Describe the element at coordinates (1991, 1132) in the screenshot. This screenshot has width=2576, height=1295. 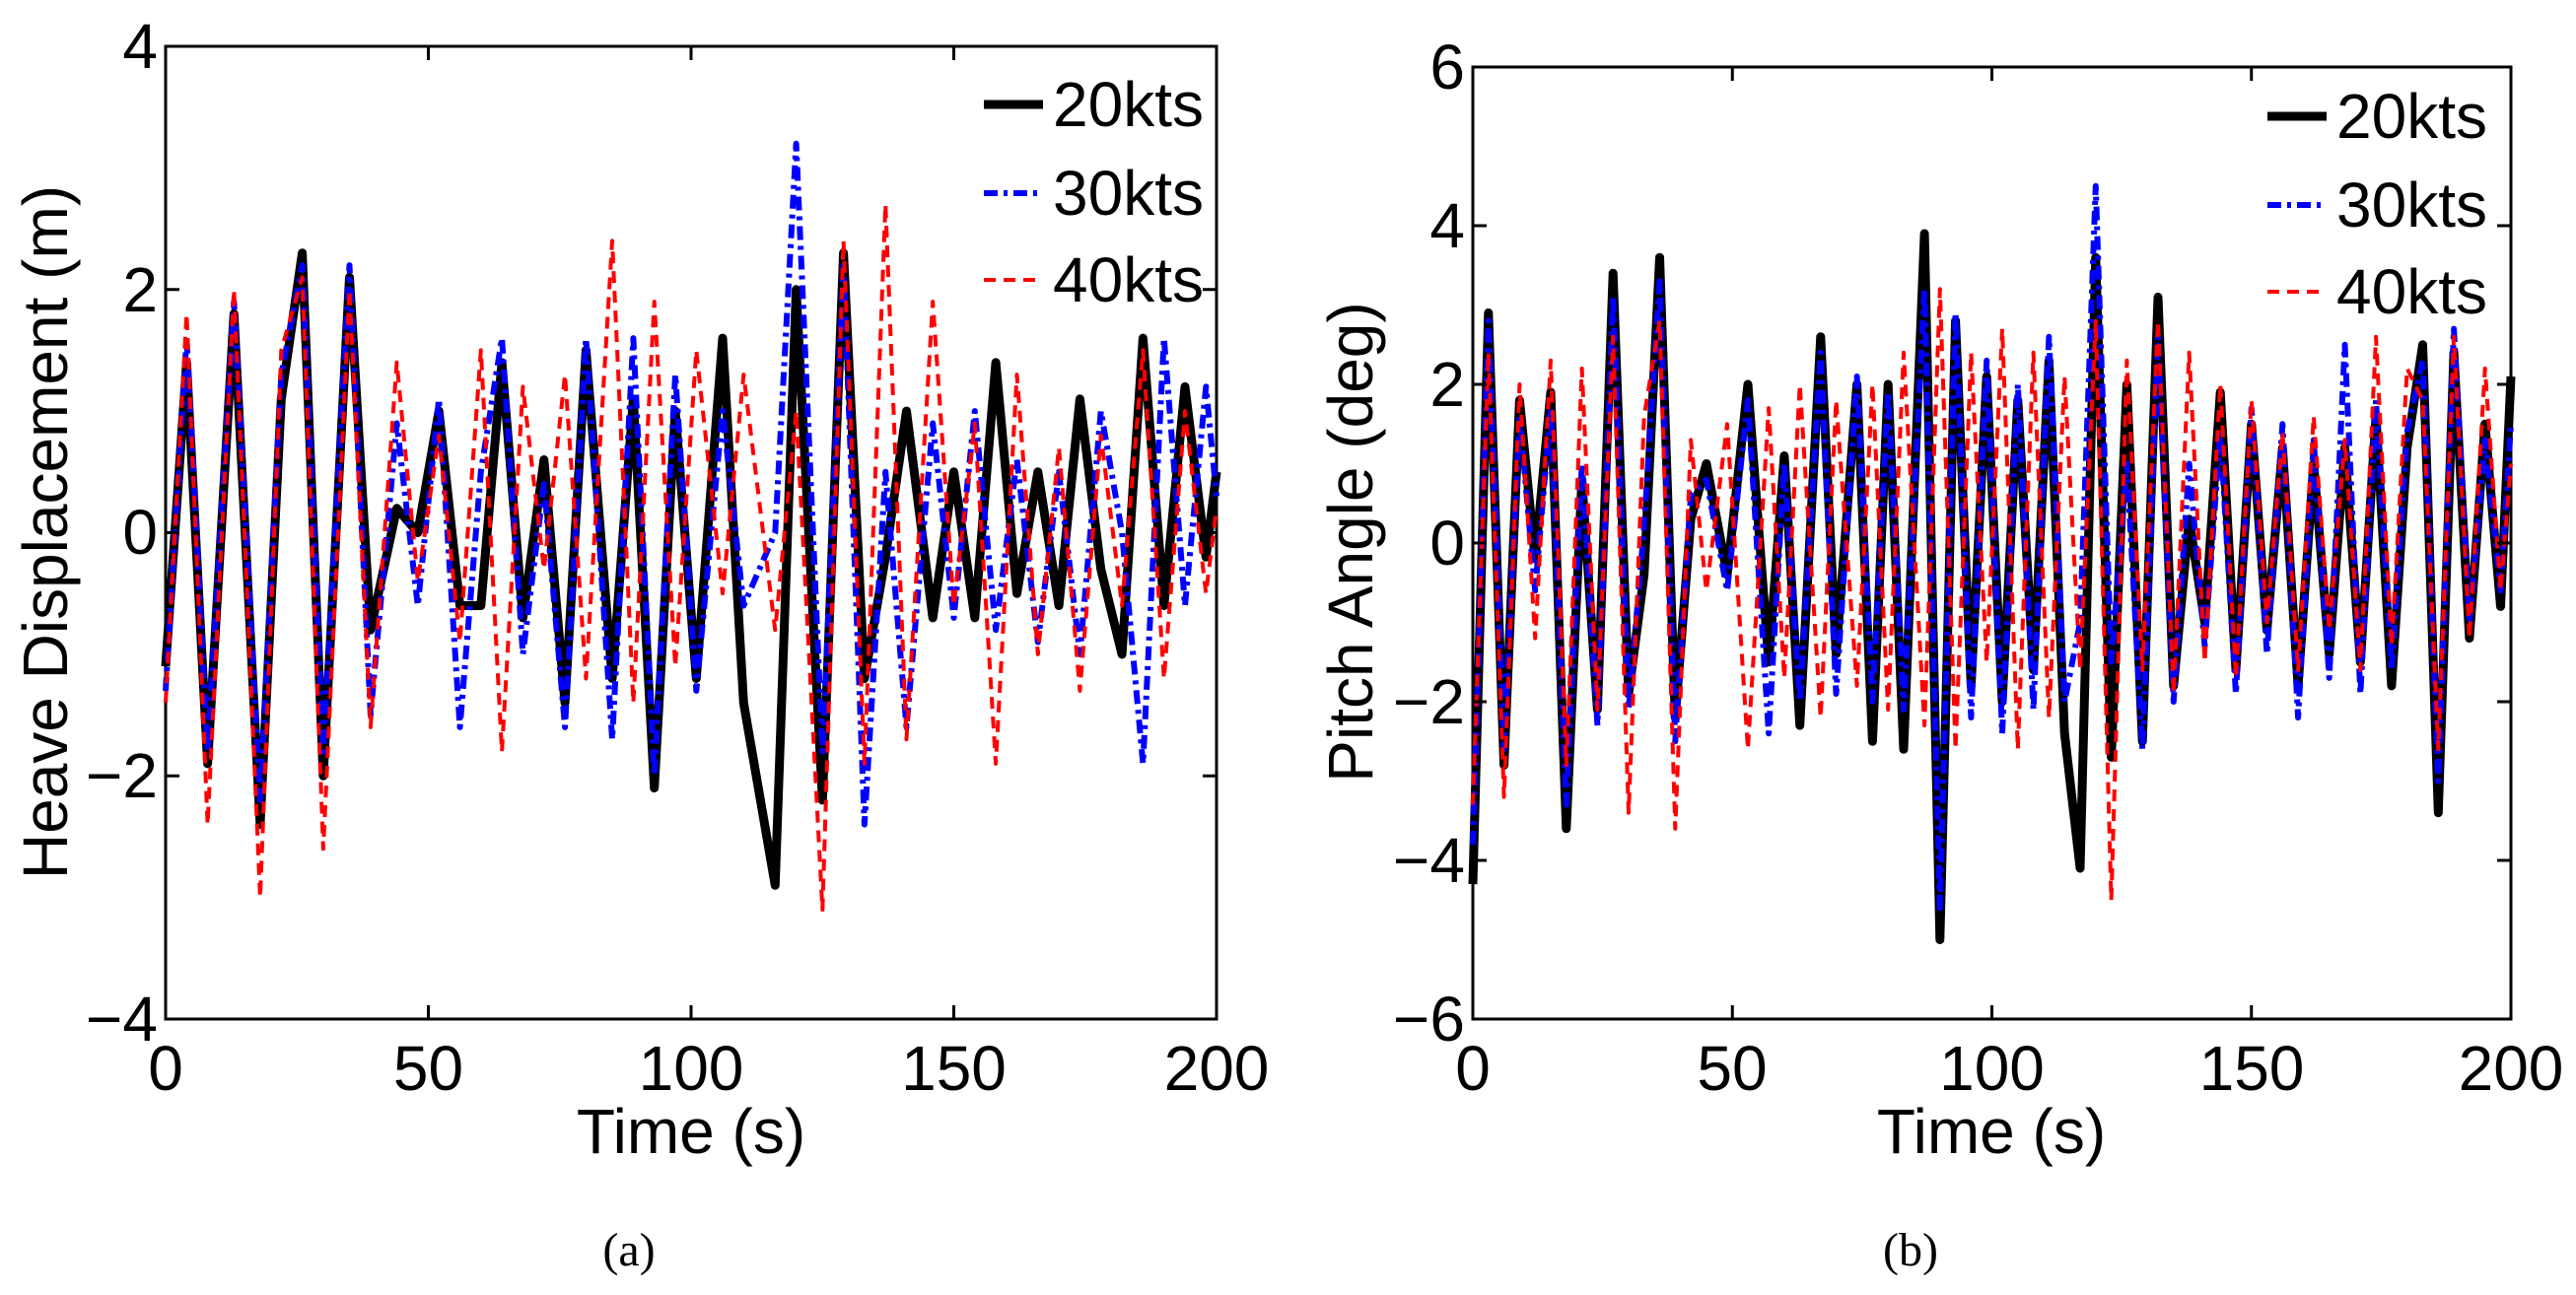
I see `chart-b-xlabel: Time (s)` at that location.